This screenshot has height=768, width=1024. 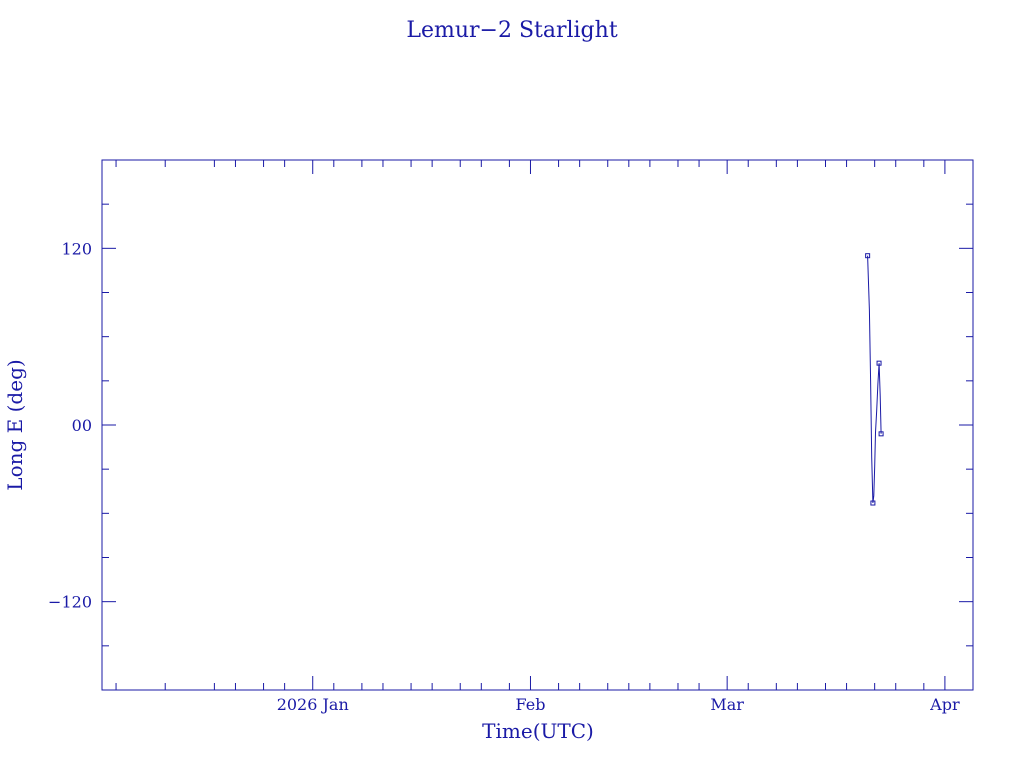 What do you see at coordinates (15, 424) in the screenshot?
I see `y-axis-label: Long E (deg)` at bounding box center [15, 424].